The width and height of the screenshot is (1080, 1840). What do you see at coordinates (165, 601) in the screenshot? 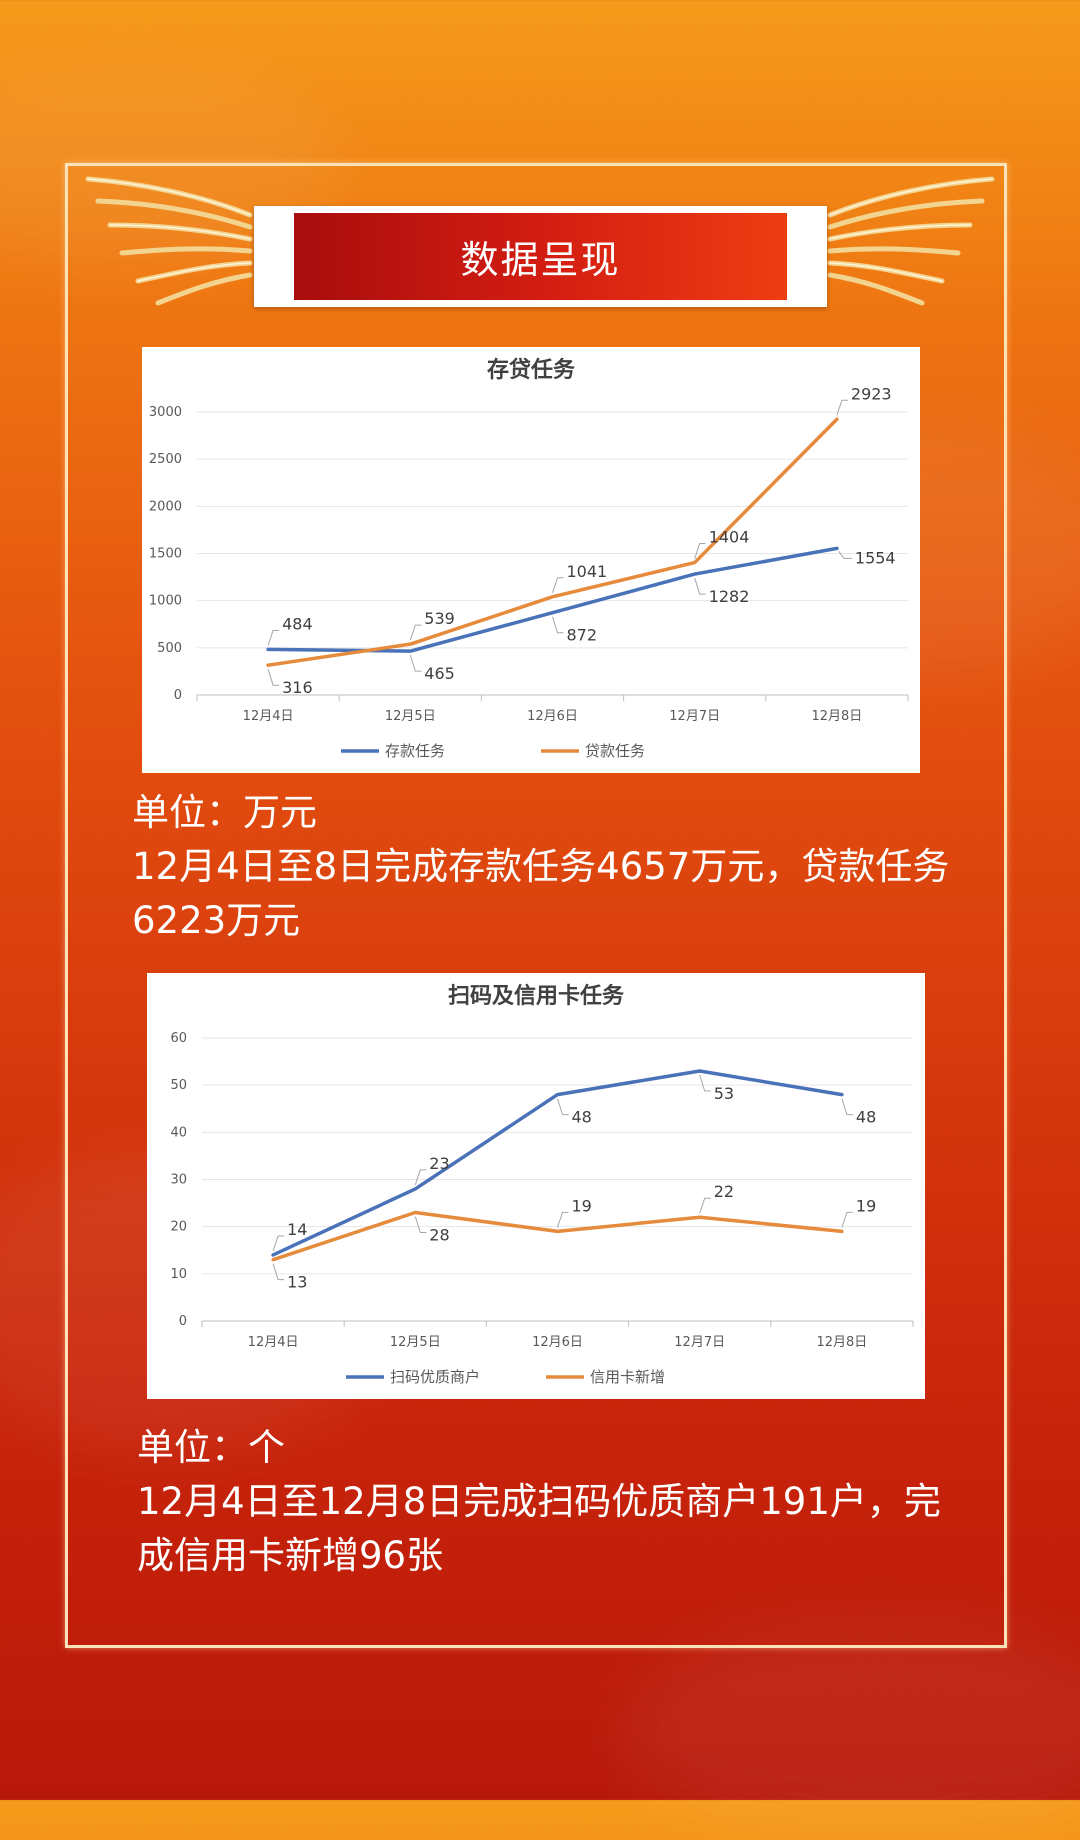
I see `y-tick-label: 1000` at bounding box center [165, 601].